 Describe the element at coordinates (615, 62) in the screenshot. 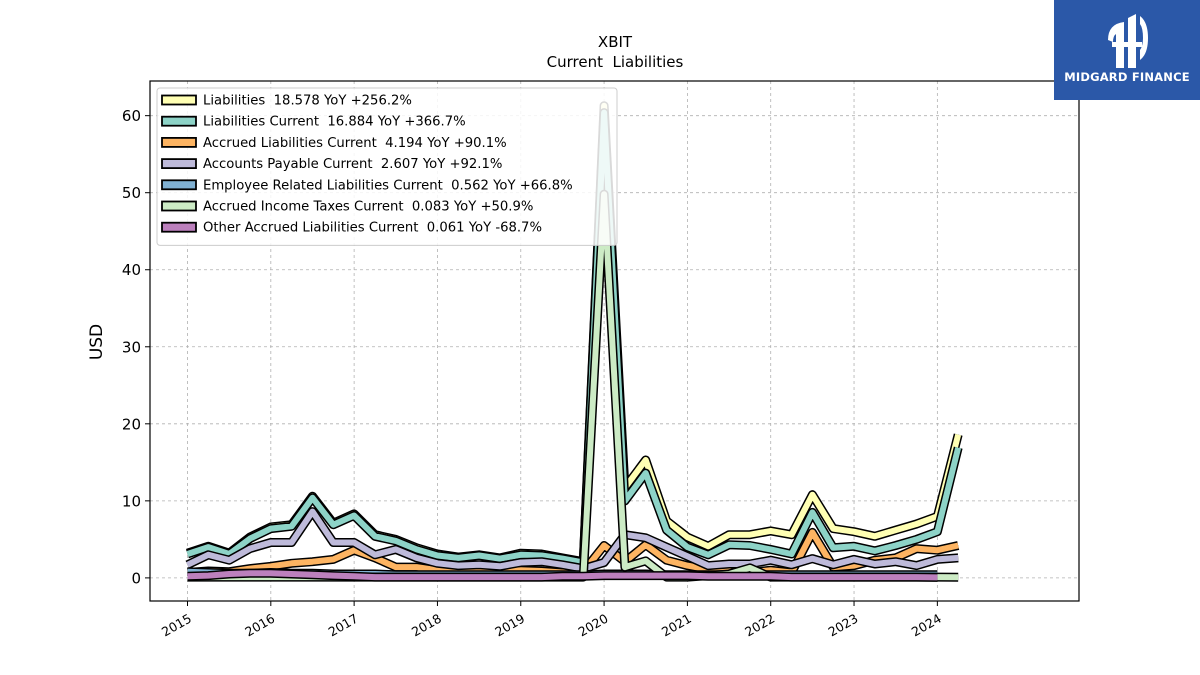

I see `chart-subtitle: Current Liabilities` at that location.